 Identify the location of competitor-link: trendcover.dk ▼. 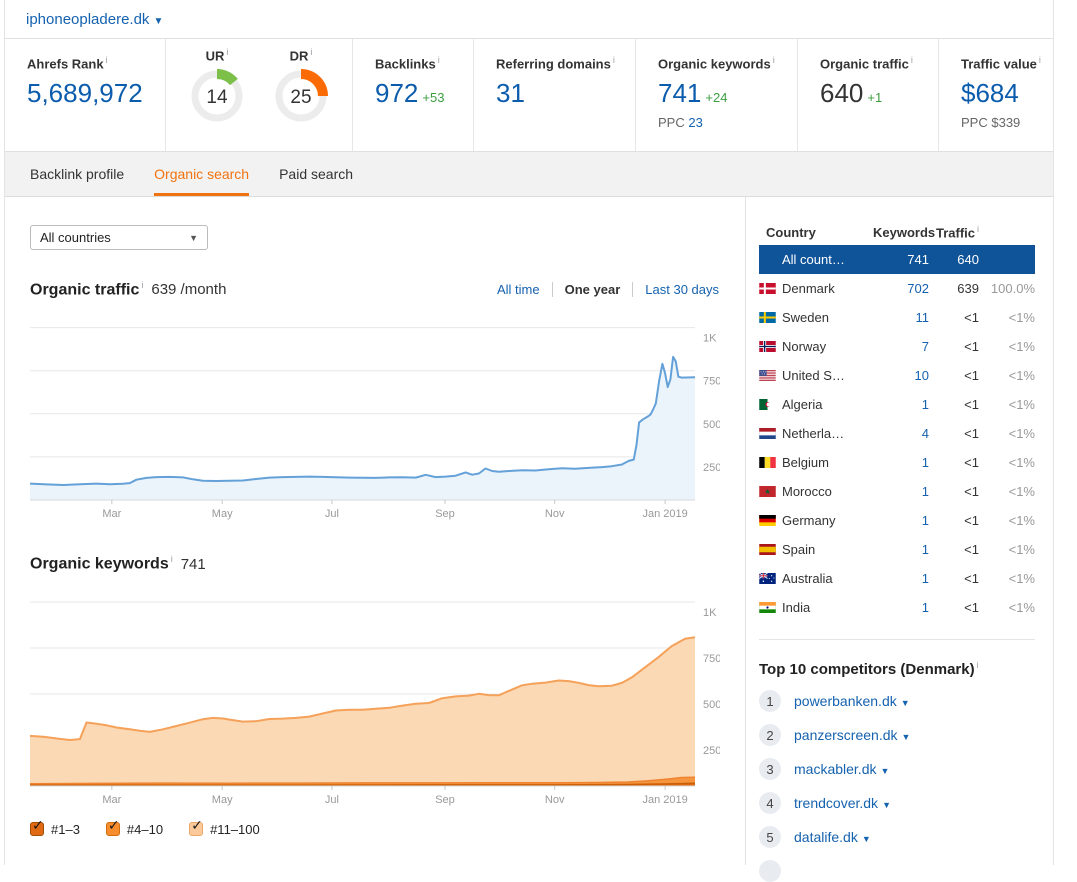
(842, 803).